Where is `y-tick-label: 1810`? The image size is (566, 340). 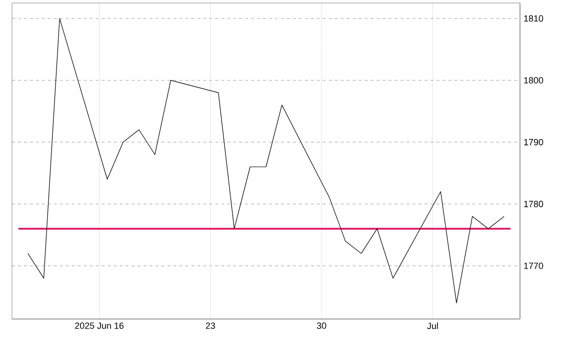
y-tick-label: 1810 is located at coordinates (534, 18).